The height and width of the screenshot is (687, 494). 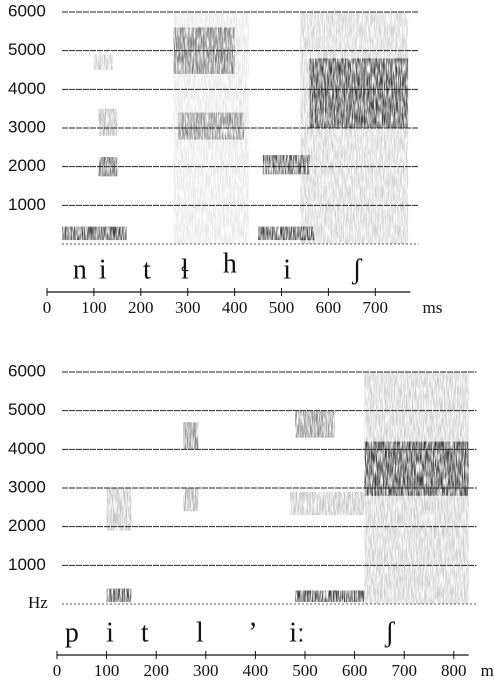 I want to click on segment-label: iː, so click(x=297, y=632).